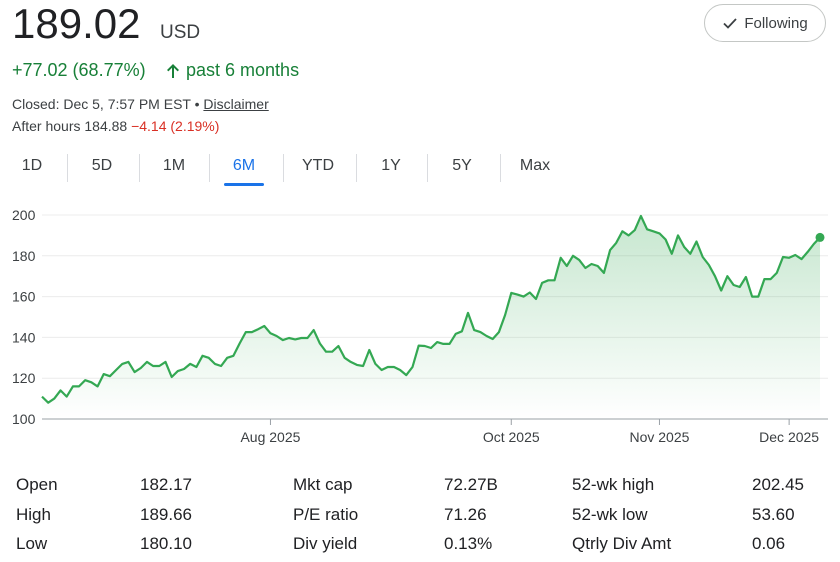  I want to click on range-tab: 1D, so click(32, 165).